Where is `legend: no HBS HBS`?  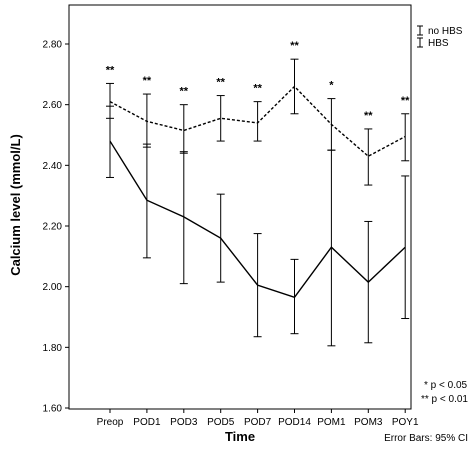 legend: no HBS HBS is located at coordinates (440, 37).